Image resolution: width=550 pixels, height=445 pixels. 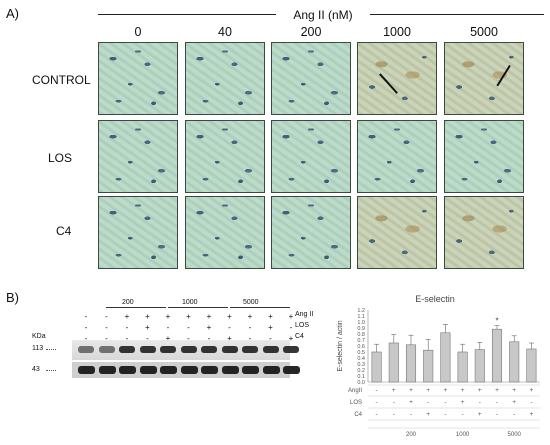 I want to click on y-tick-label: 1.1, so click(x=361, y=317).